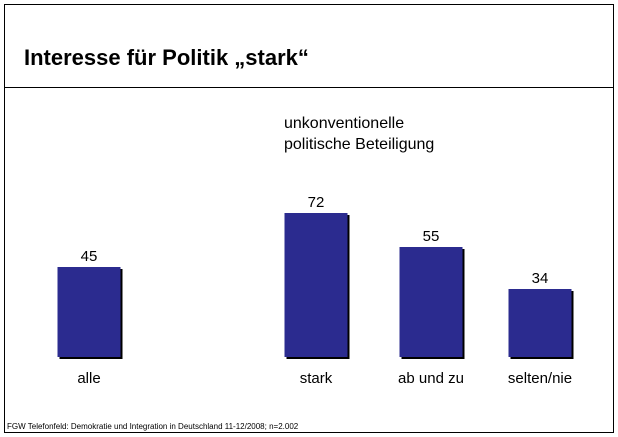 Image resolution: width=618 pixels, height=437 pixels. What do you see at coordinates (431, 378) in the screenshot?
I see `category-label-2: ab und zu` at bounding box center [431, 378].